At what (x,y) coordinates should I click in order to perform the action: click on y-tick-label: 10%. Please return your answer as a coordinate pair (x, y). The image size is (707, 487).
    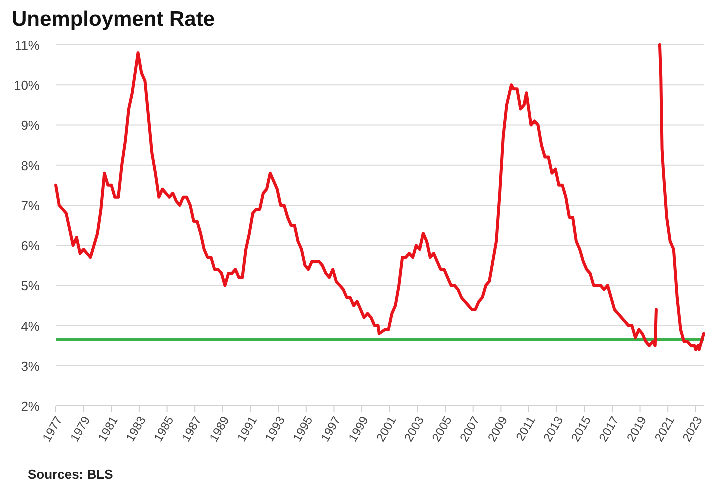
    Looking at the image, I should click on (27, 86).